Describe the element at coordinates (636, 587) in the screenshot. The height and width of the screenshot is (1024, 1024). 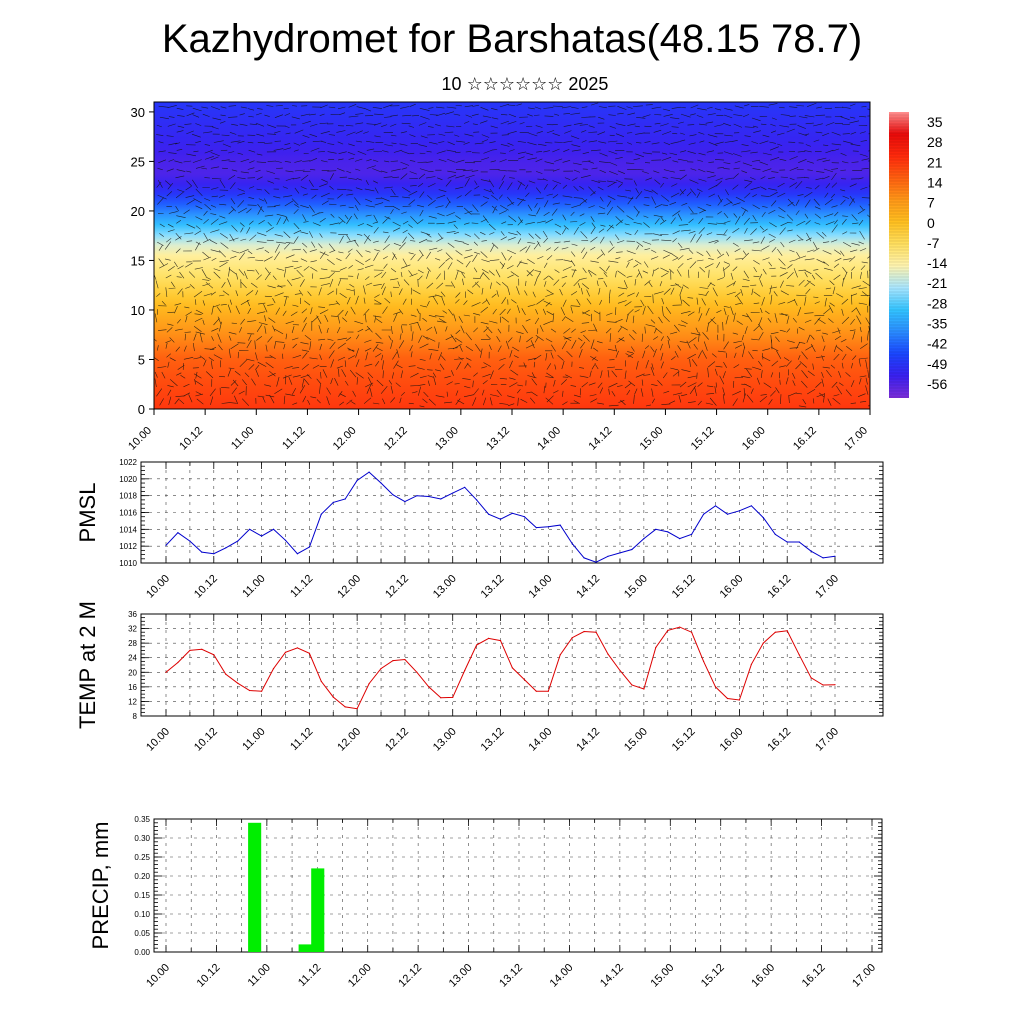
I see `pmsl-x-tick-label: 15.00` at that location.